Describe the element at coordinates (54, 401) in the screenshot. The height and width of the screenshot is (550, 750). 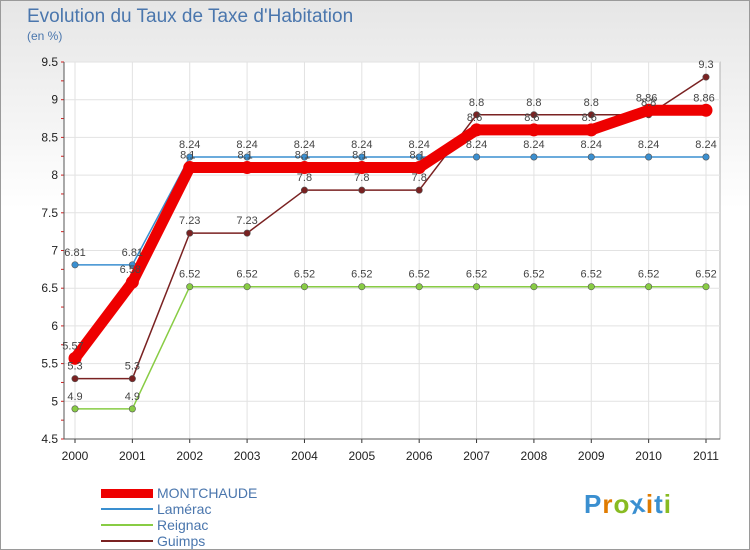
I see `y-tick-label: 5` at that location.